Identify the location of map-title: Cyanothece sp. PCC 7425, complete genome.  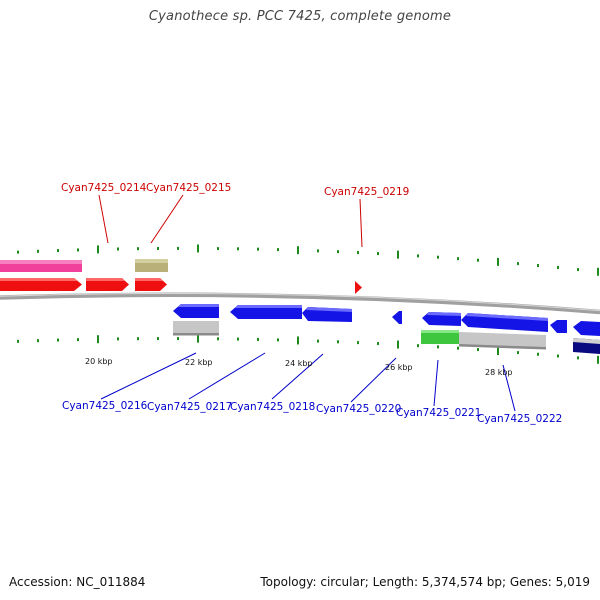
(300, 16).